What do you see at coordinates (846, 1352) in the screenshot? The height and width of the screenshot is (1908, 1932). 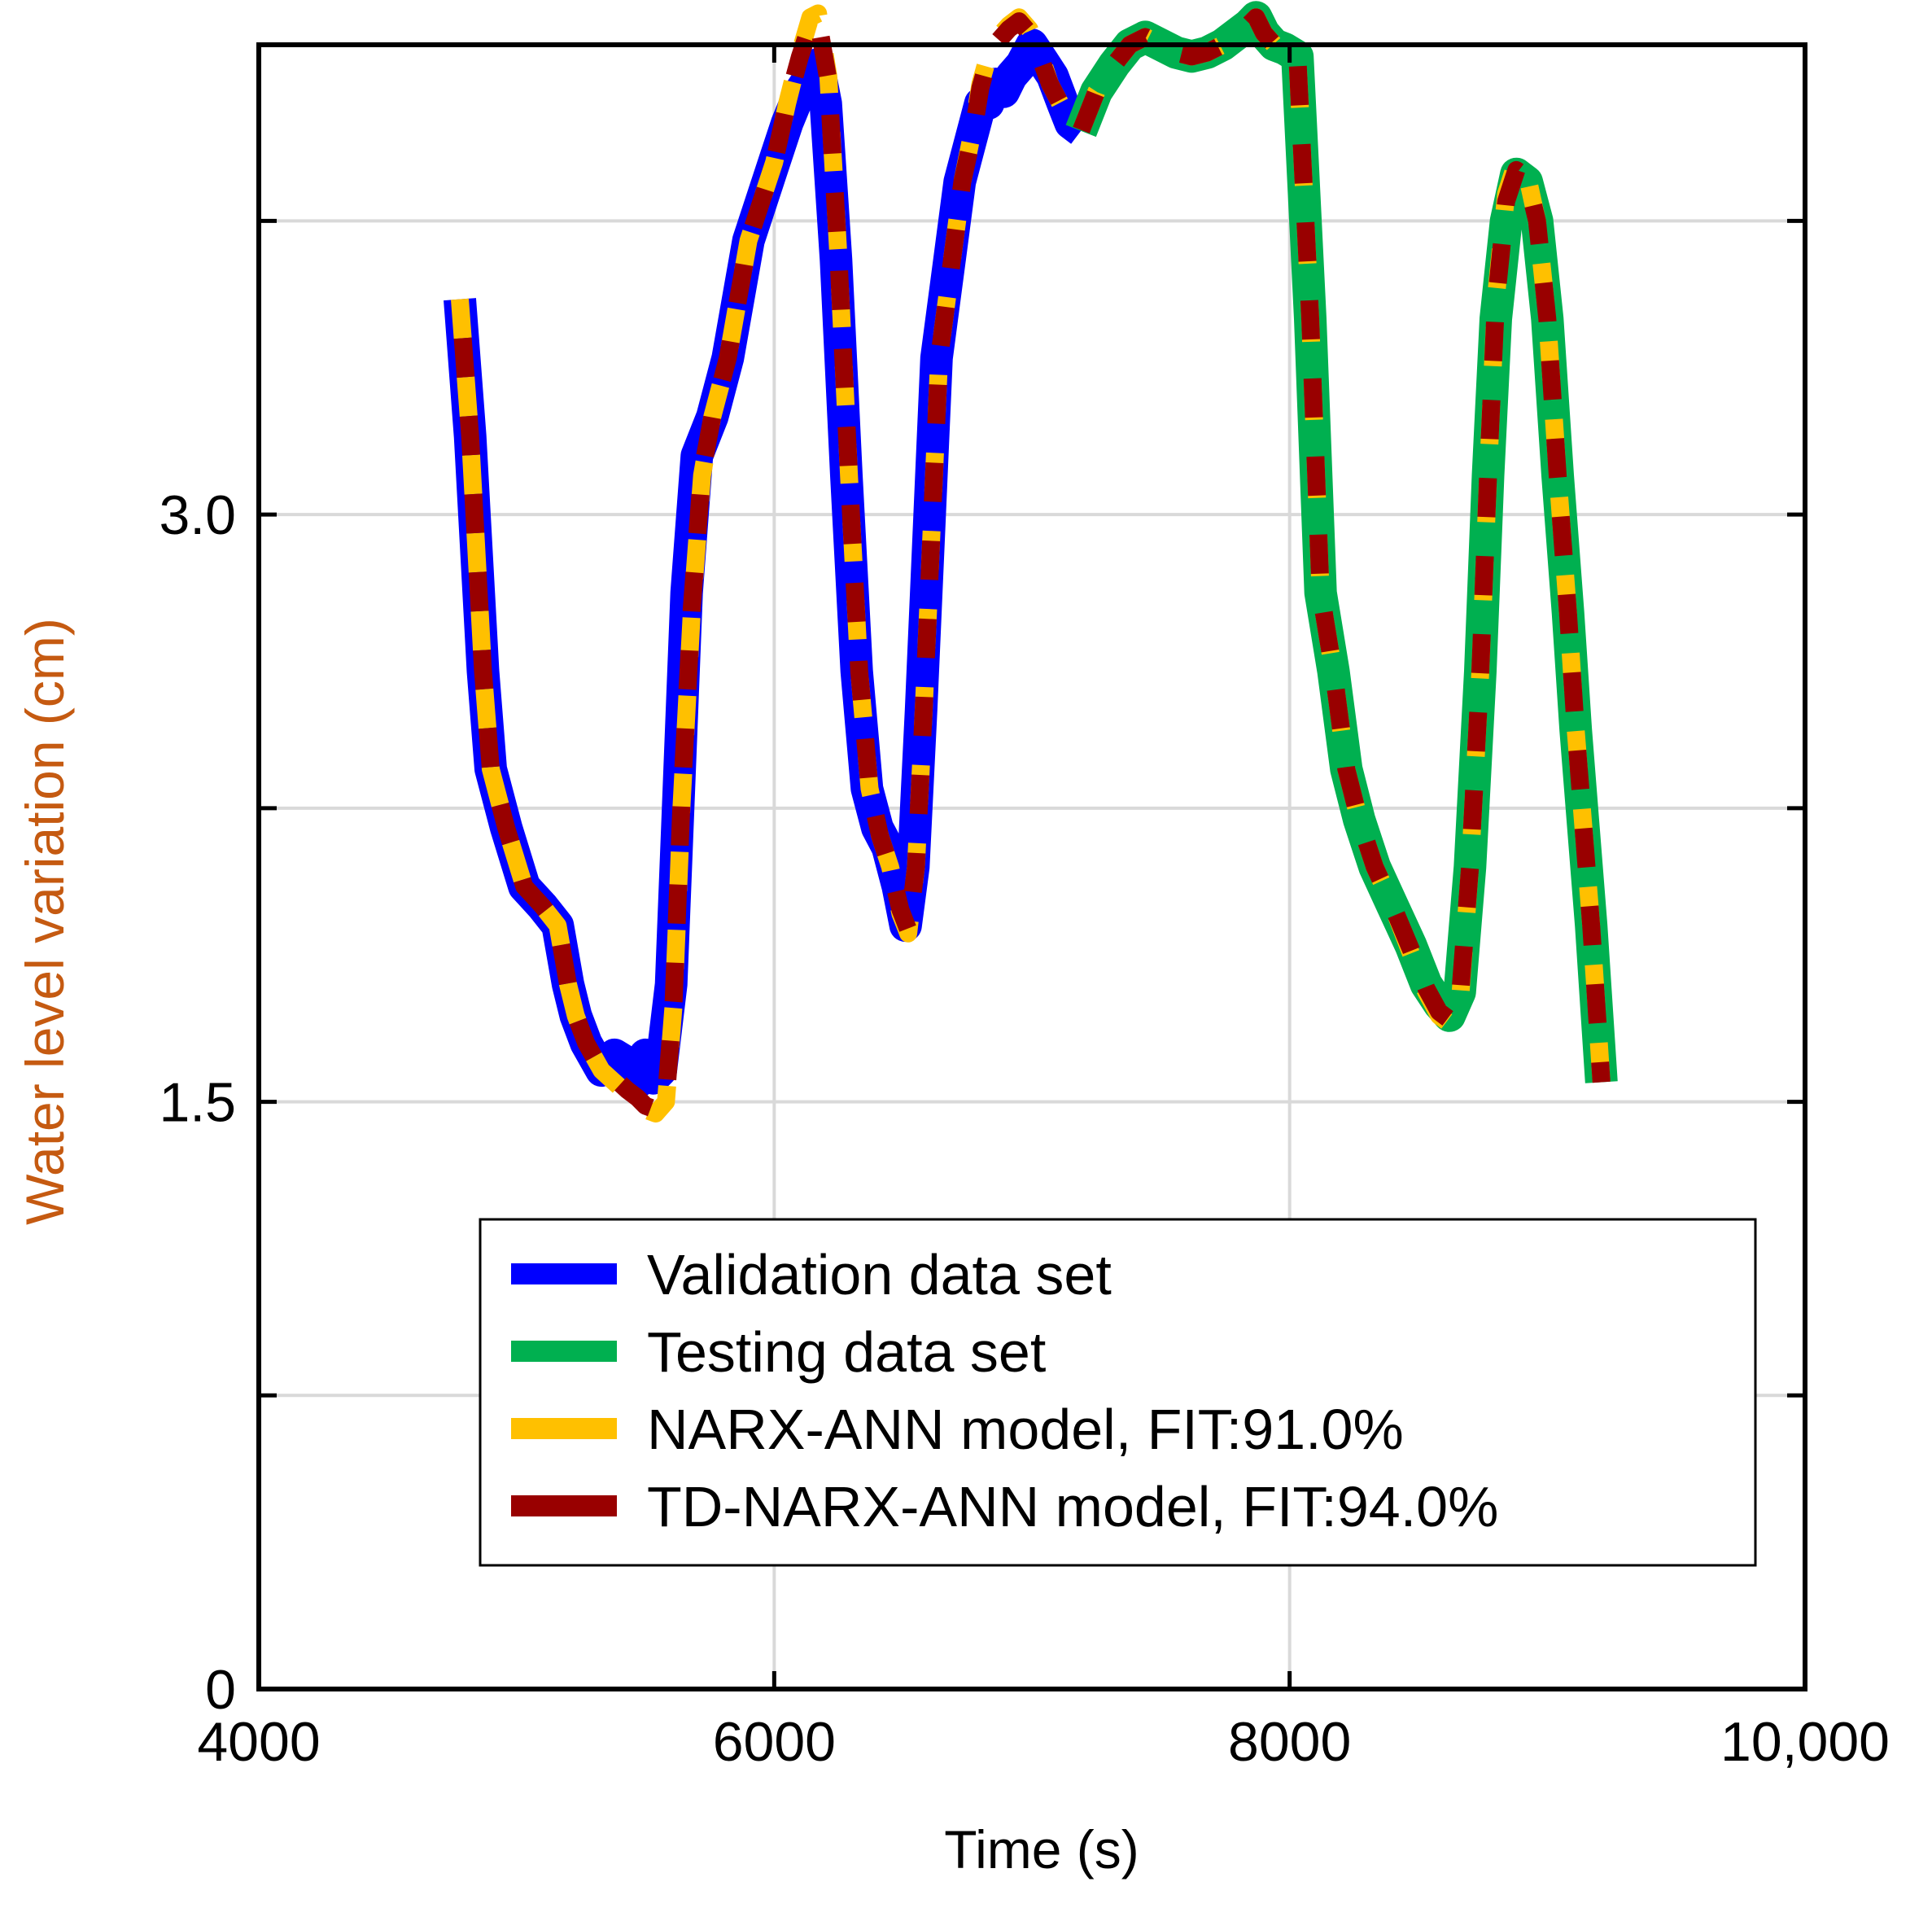 I see `legend-label: Testing data set` at bounding box center [846, 1352].